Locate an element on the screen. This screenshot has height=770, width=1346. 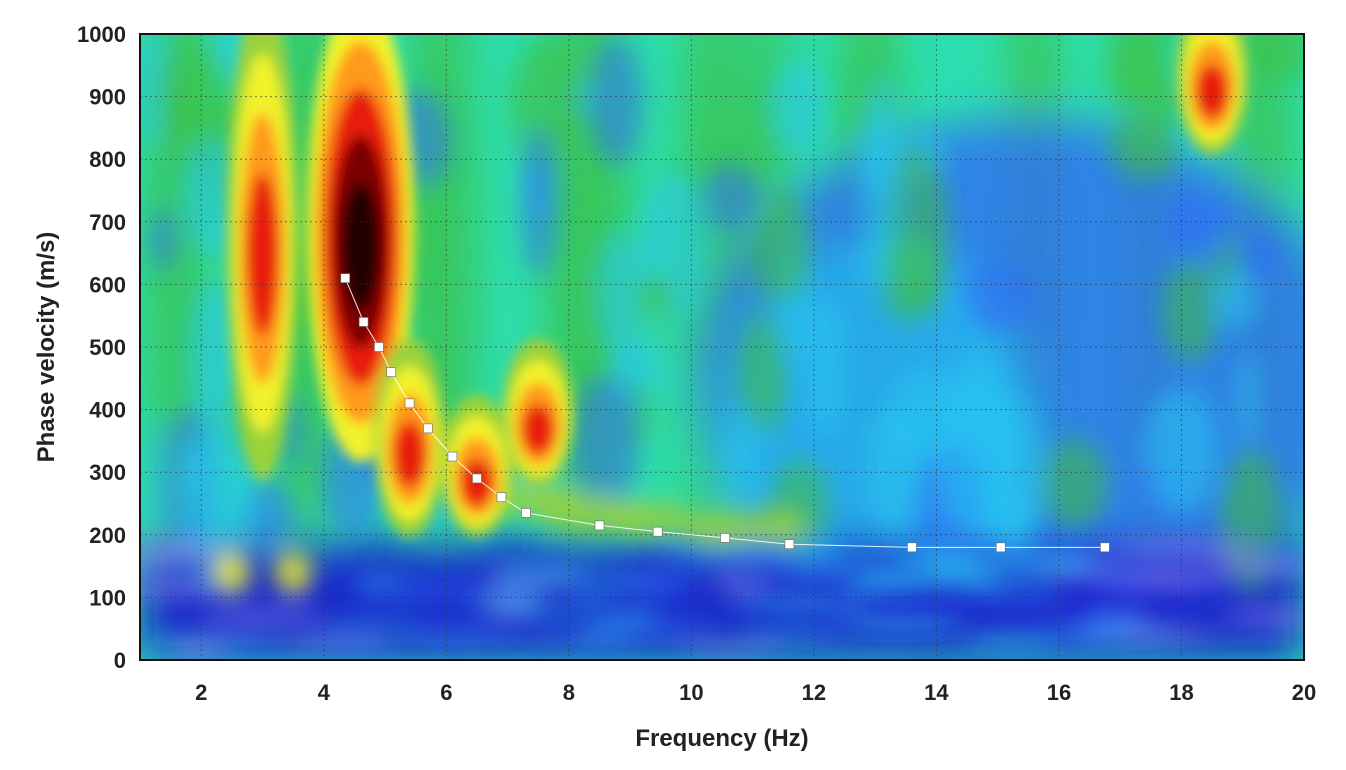
x-tick-label: 2 is located at coordinates (201, 692).